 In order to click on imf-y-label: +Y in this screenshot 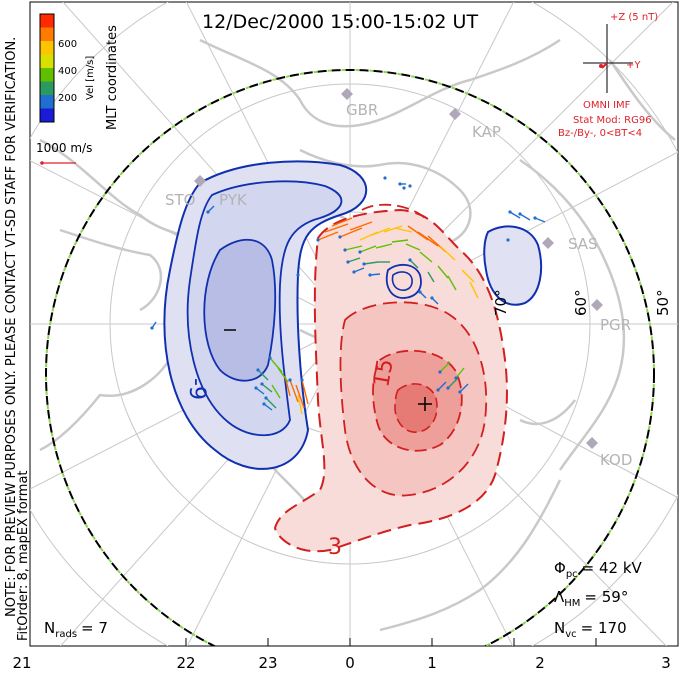, I will do `click(633, 65)`.